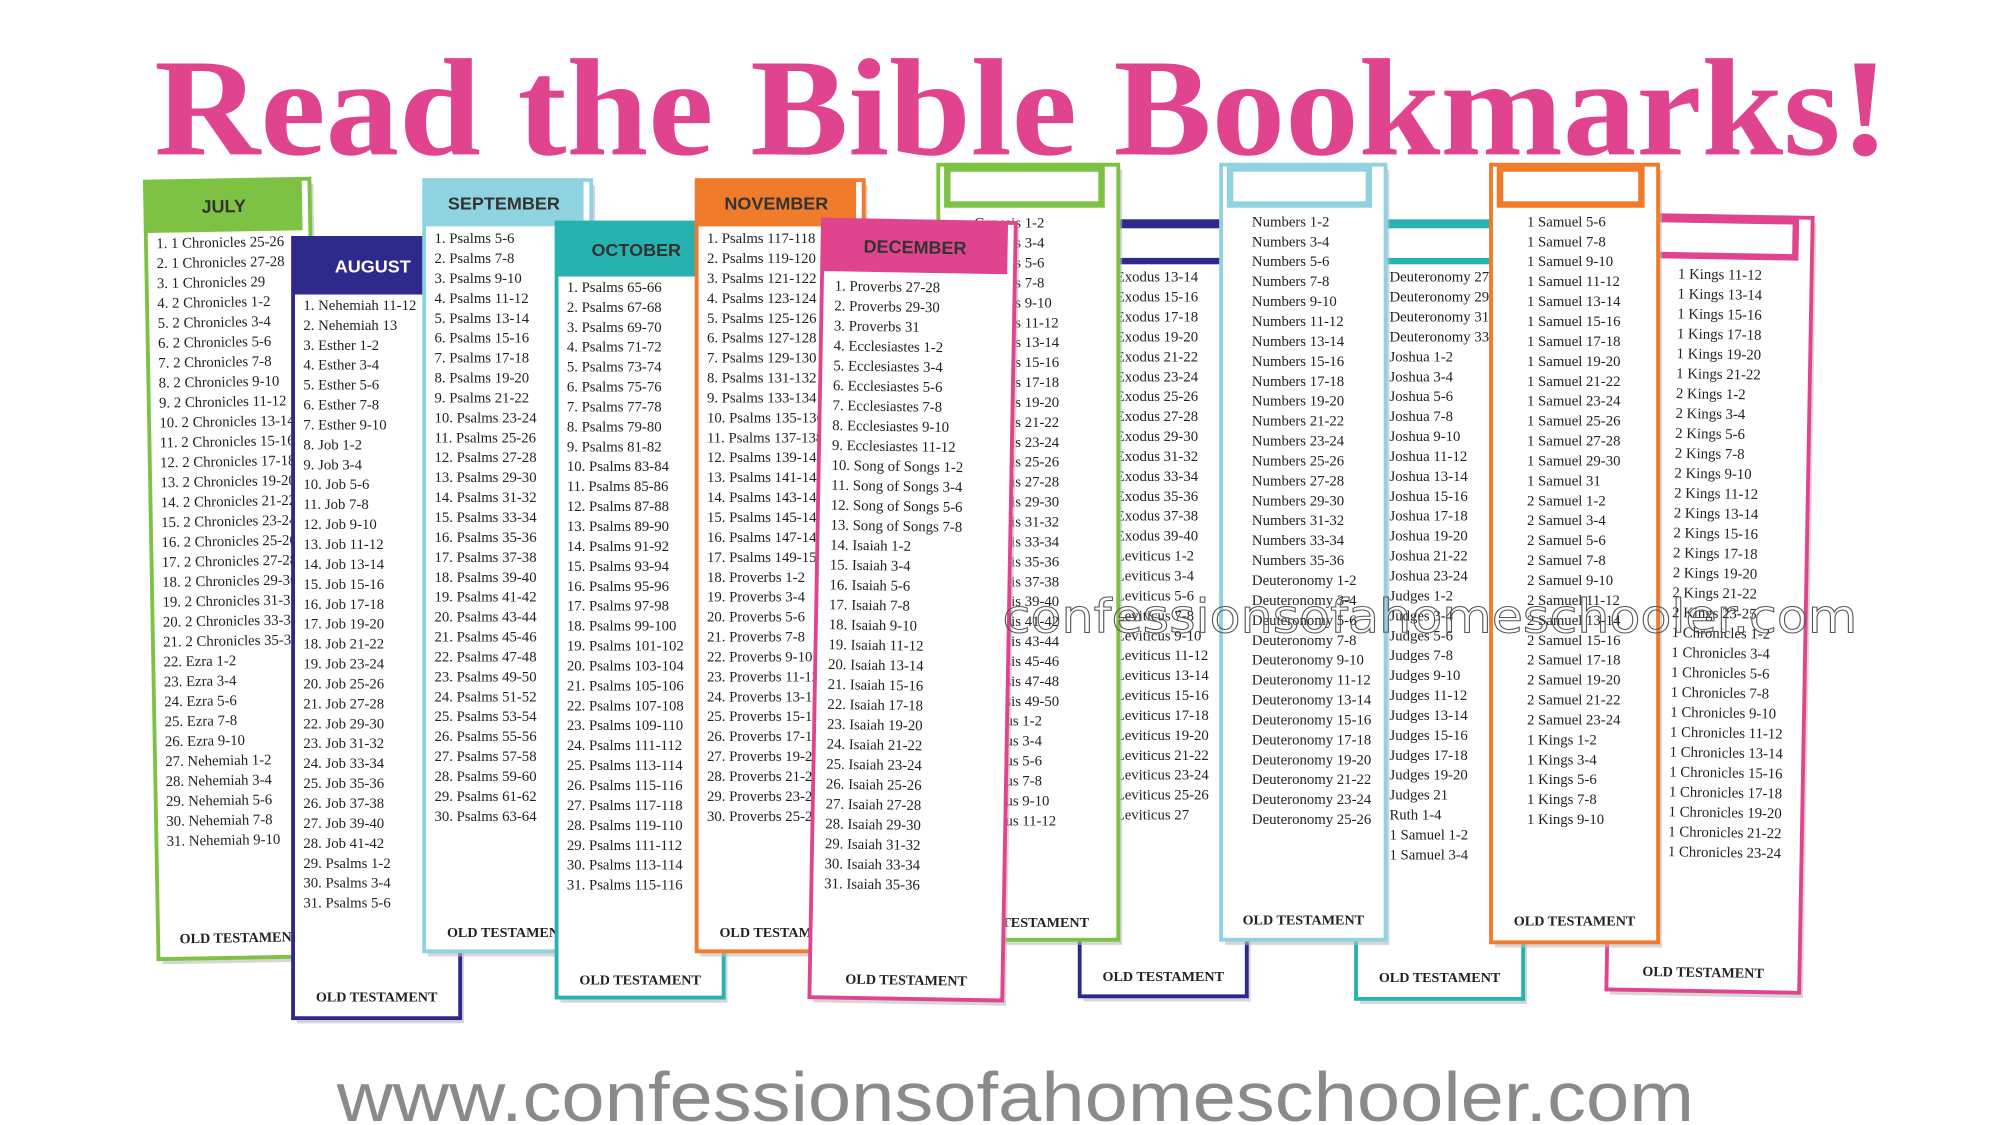  What do you see at coordinates (618, 607) in the screenshot?
I see `reading: 17. Psalms 97-98` at bounding box center [618, 607].